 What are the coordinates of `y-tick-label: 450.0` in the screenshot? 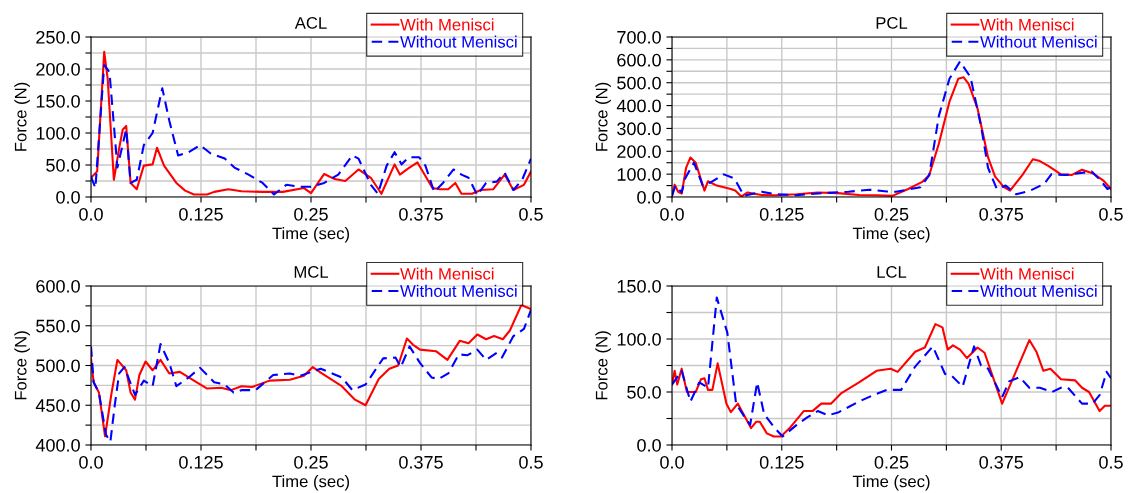 It's located at (57, 405).